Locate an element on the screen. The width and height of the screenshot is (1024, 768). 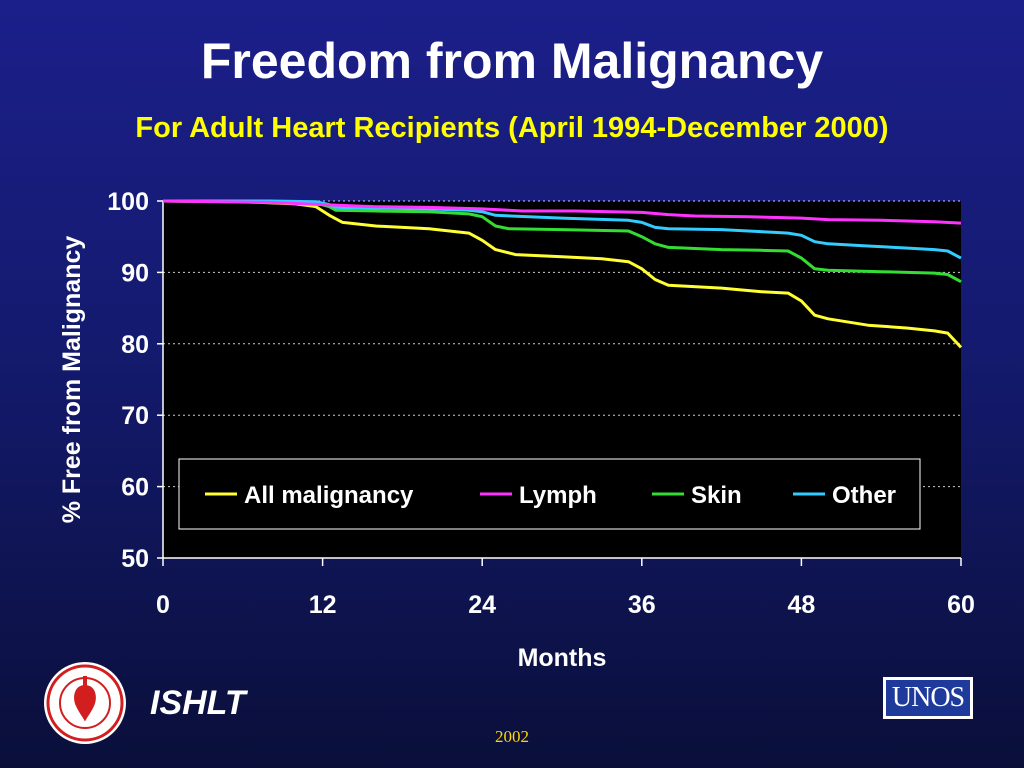
y-tick-label: 50 is located at coordinates (135, 559).